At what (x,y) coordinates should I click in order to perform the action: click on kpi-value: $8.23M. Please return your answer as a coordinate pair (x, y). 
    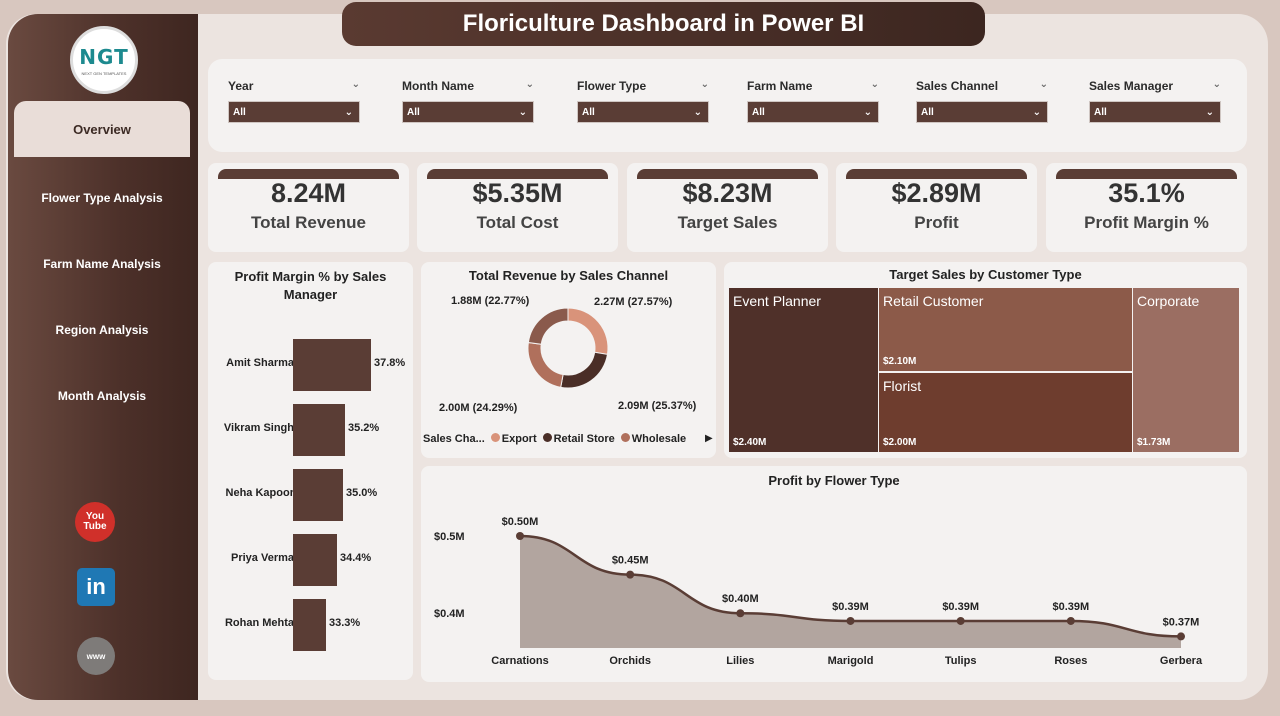
    Looking at the image, I should click on (727, 193).